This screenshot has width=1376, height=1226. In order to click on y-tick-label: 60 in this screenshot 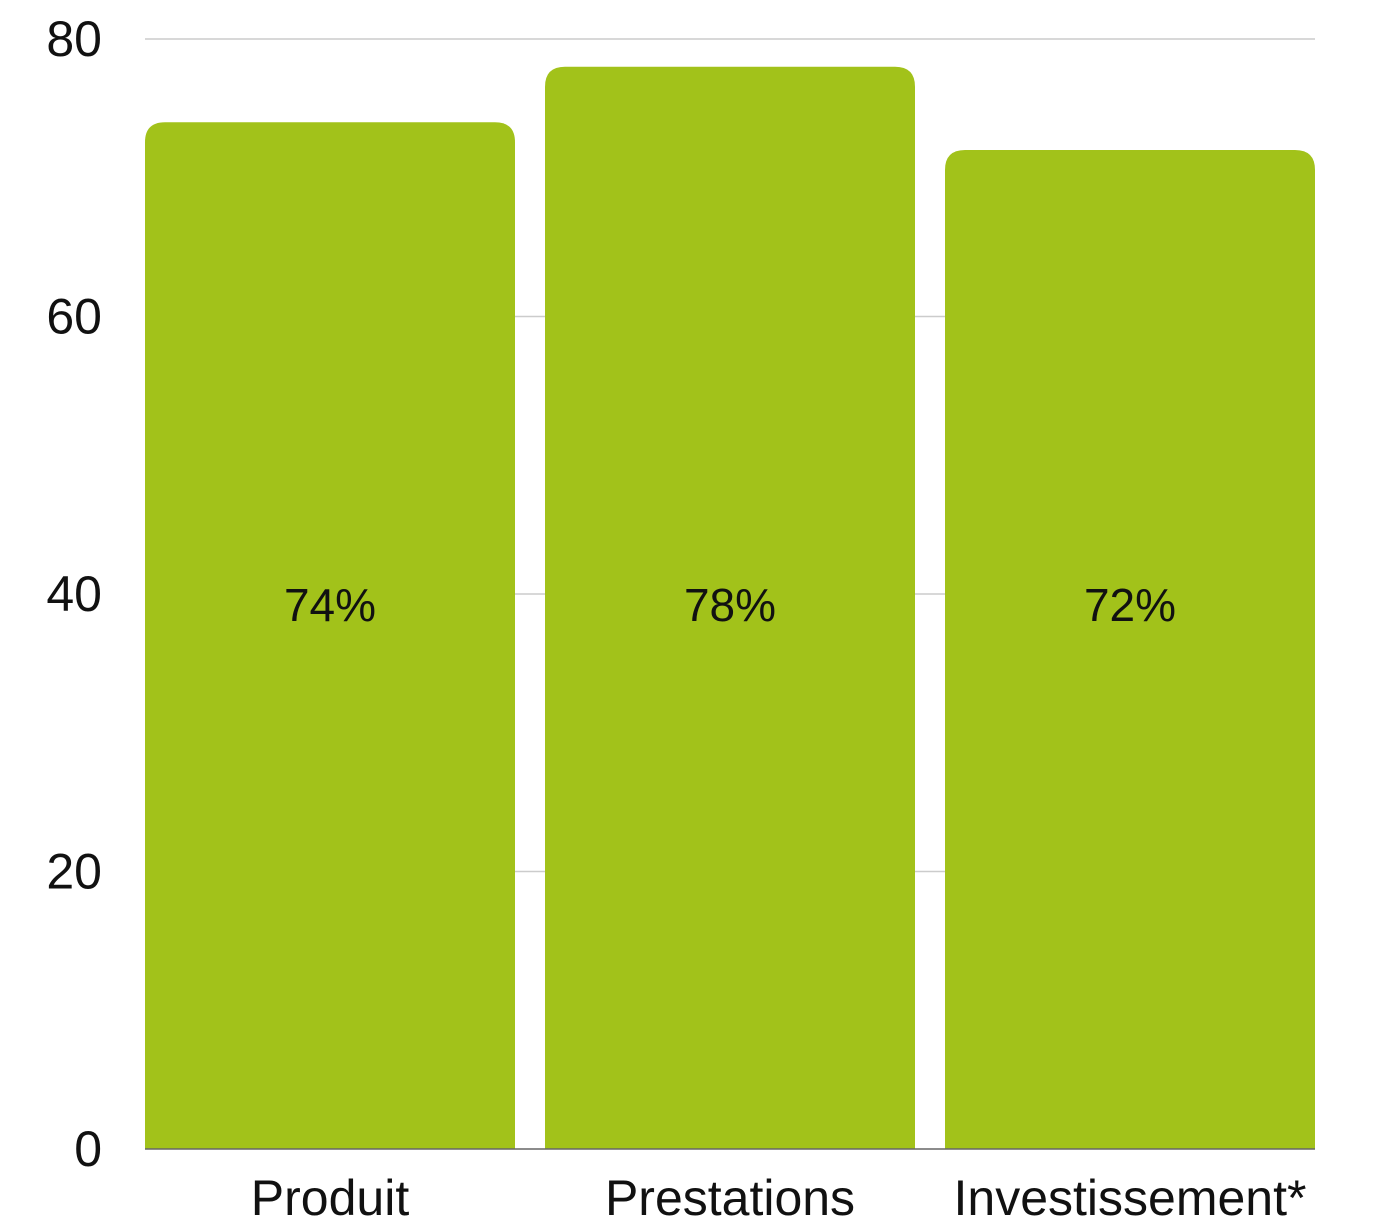, I will do `click(74, 317)`.